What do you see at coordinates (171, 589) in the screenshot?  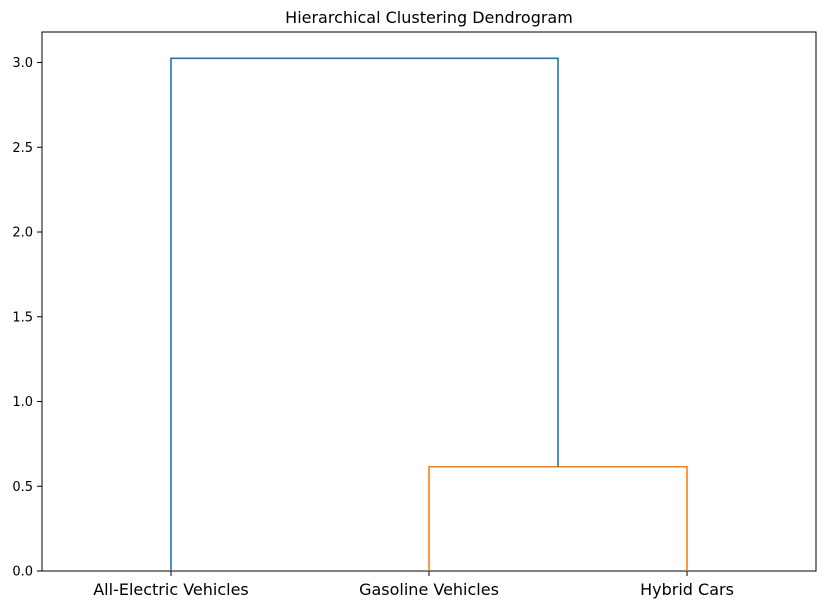 I see `leaf-label: All-Electric Vehicles` at bounding box center [171, 589].